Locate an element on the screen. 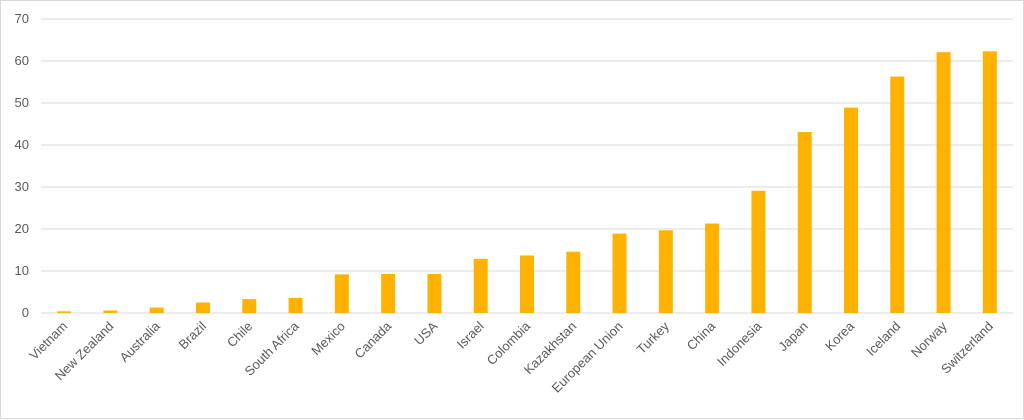 The image size is (1024, 420). bar-china is located at coordinates (712, 268).